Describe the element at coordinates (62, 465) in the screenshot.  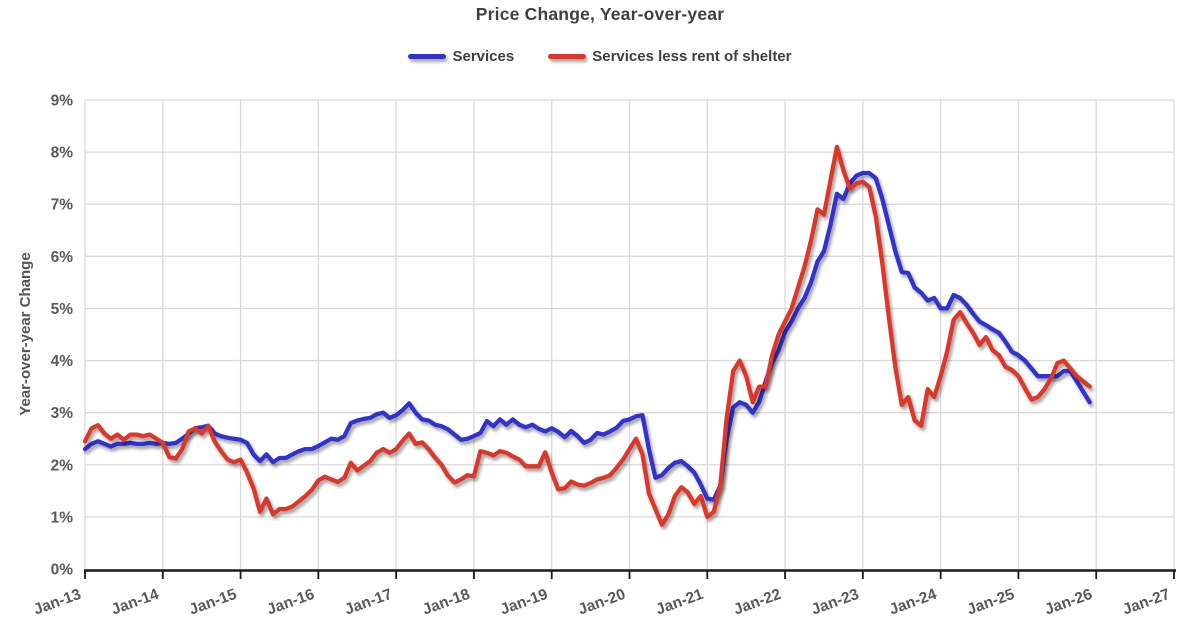
I see `y-tick-label: 2%` at that location.